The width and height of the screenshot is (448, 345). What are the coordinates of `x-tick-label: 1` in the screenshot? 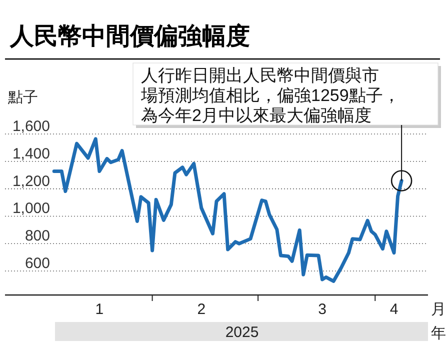 It's located at (99, 309).